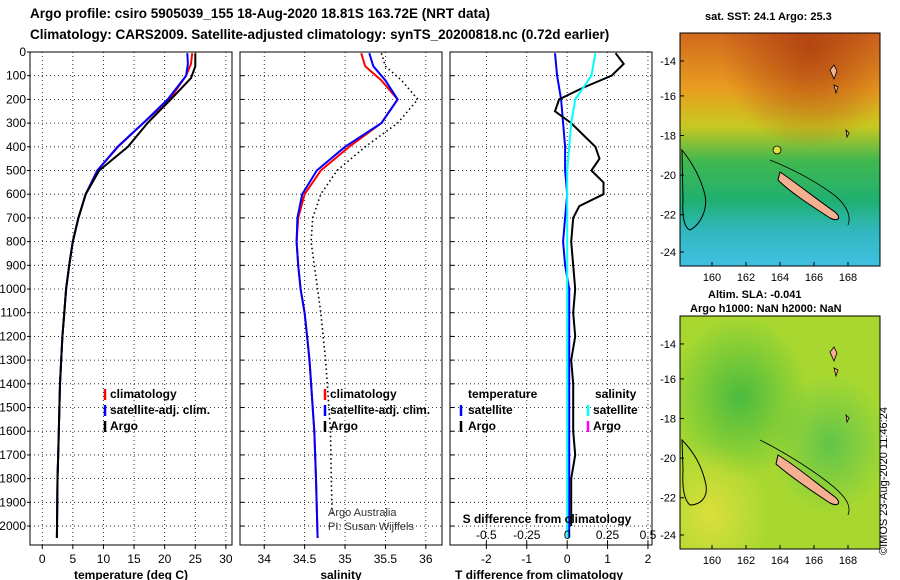  I want to click on s-tick-label: 0.5, so click(648, 535).